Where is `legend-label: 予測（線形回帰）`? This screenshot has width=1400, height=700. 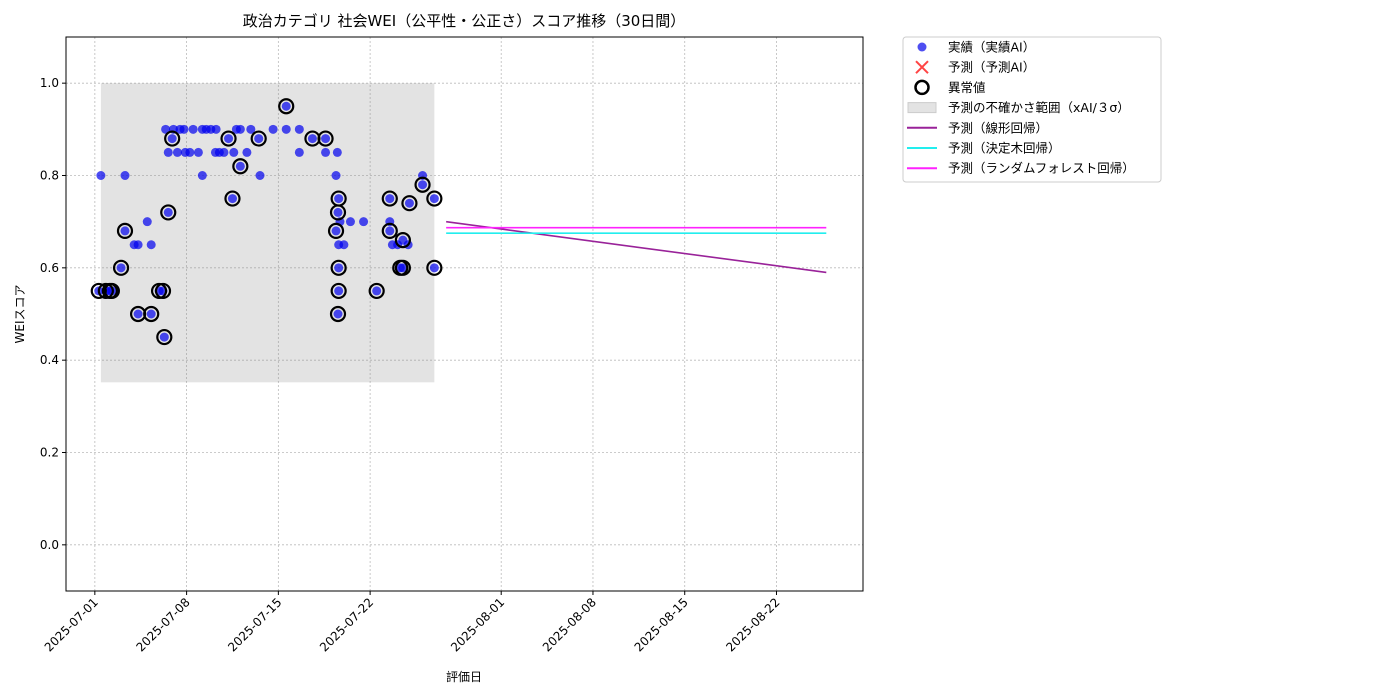
legend-label: 予測（線形回帰） is located at coordinates (998, 127).